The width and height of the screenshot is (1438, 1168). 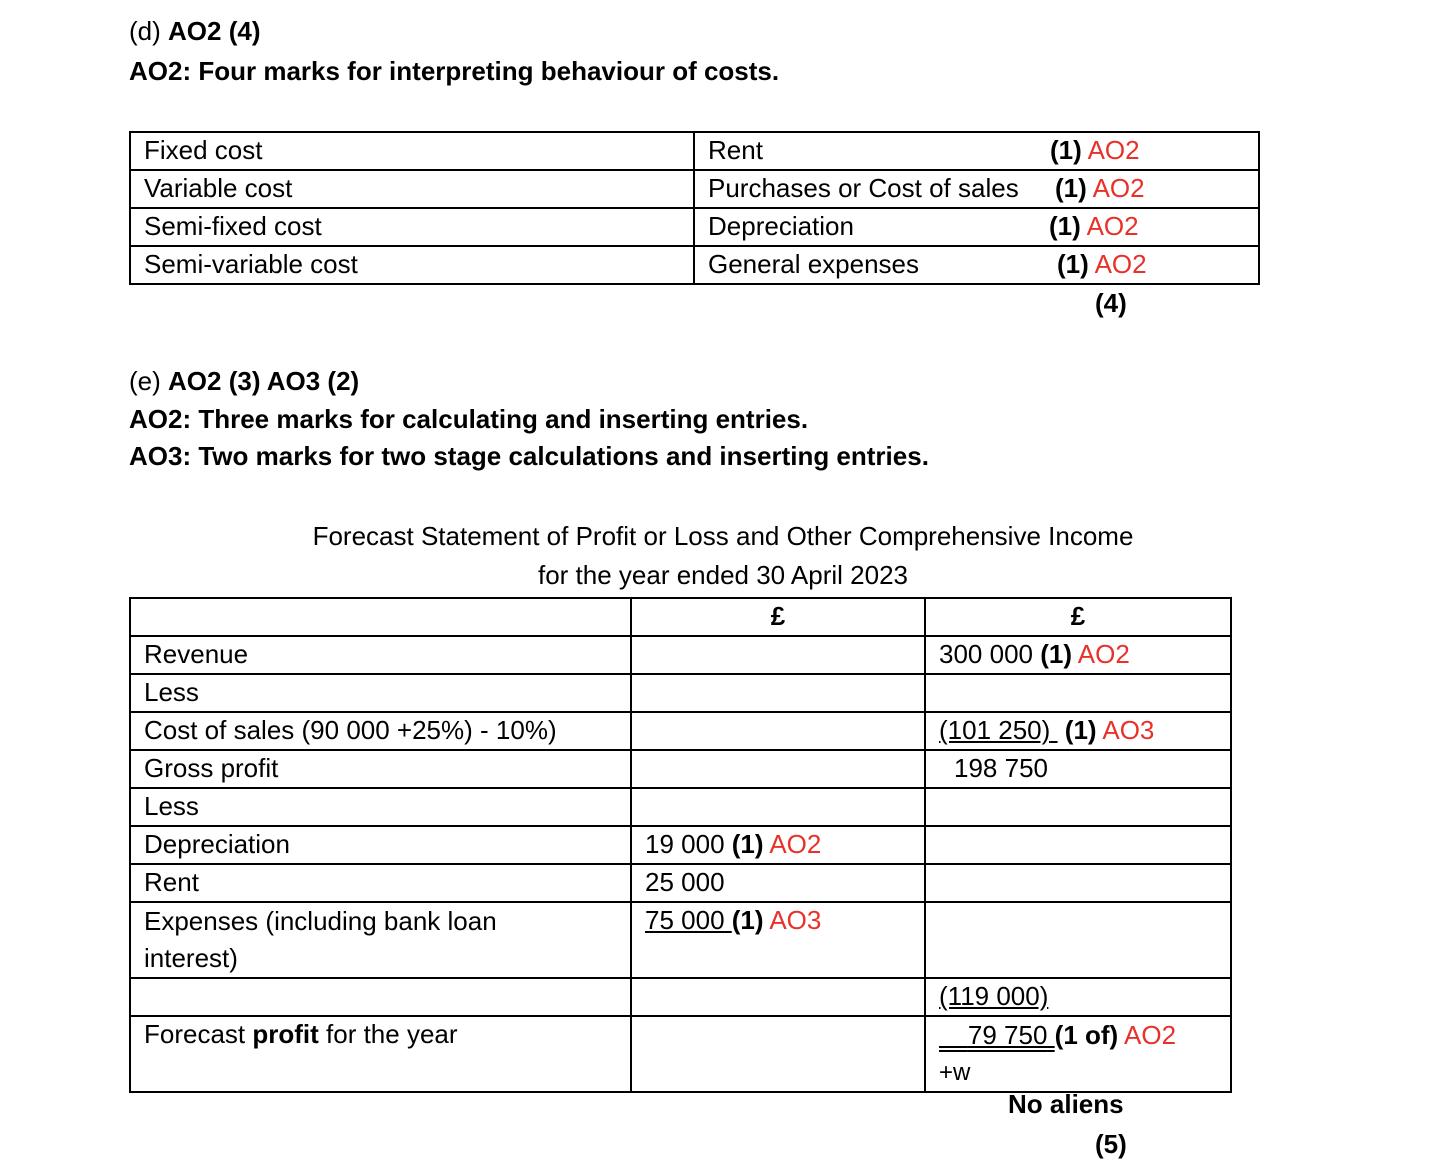 What do you see at coordinates (412, 265) in the screenshot?
I see `cost-type: Semi-variable cost` at bounding box center [412, 265].